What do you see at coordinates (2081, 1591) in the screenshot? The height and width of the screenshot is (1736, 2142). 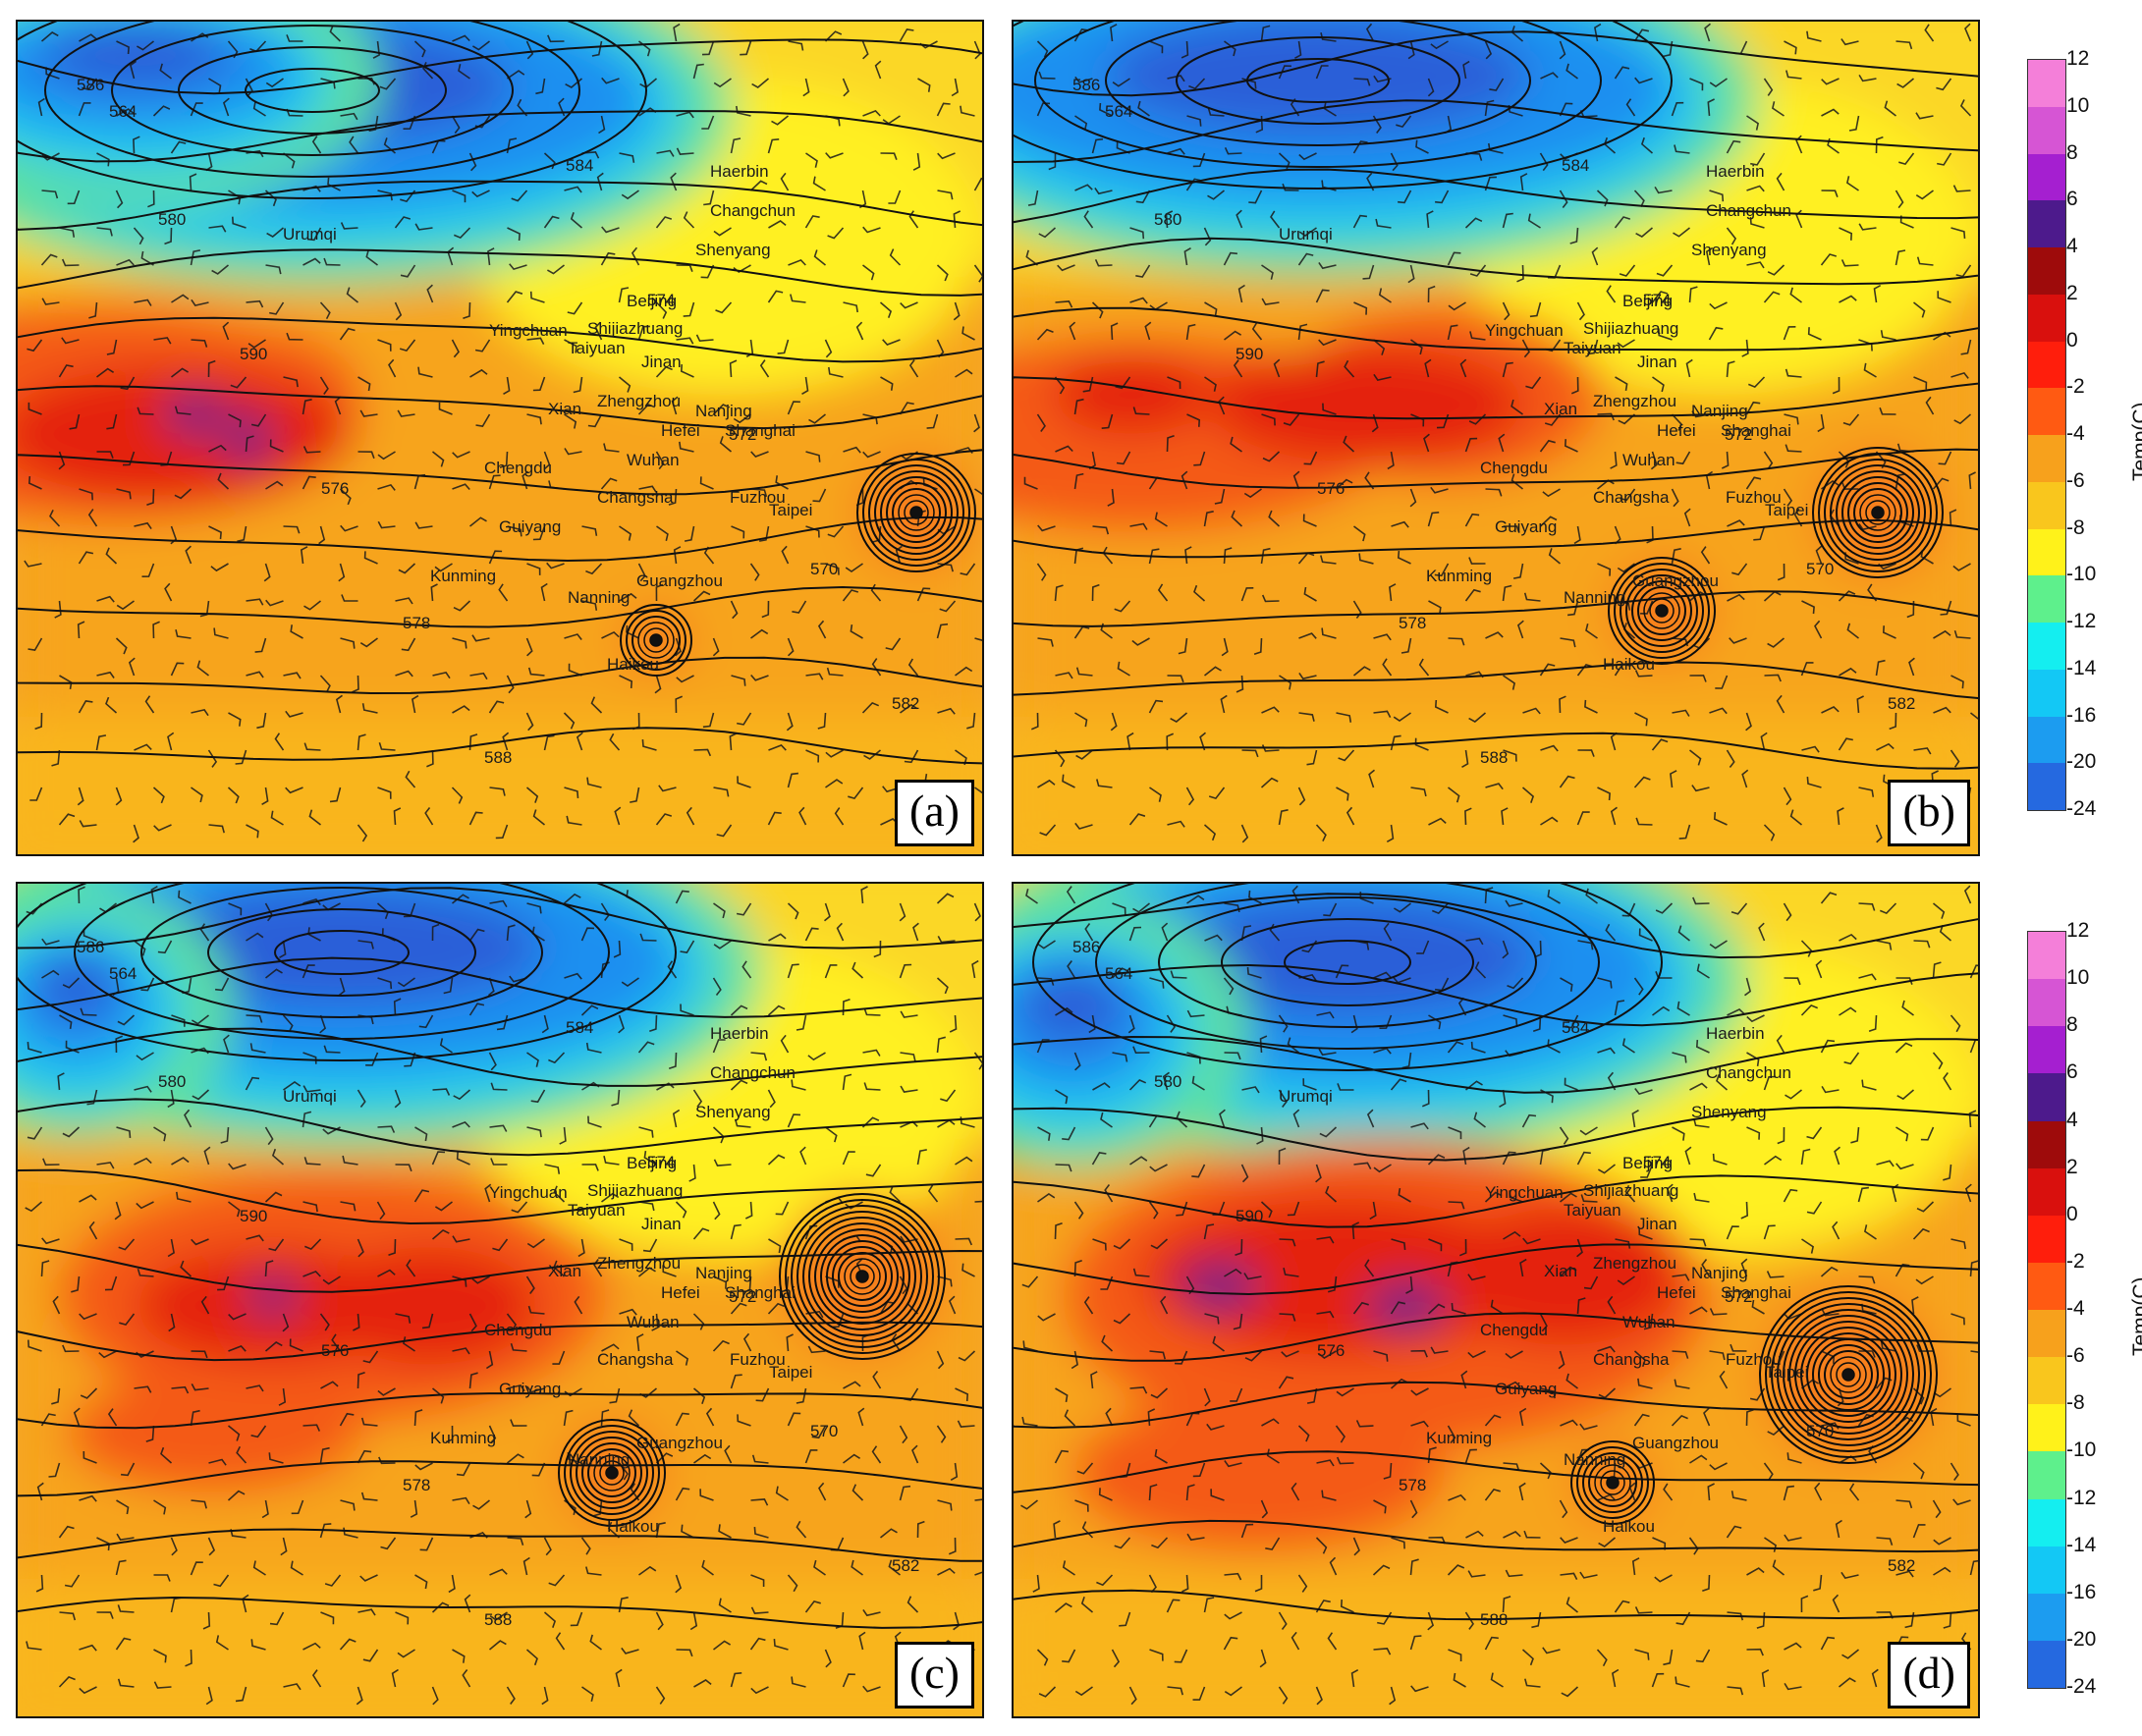 I see `colorbar-tick-label: -16` at bounding box center [2081, 1591].